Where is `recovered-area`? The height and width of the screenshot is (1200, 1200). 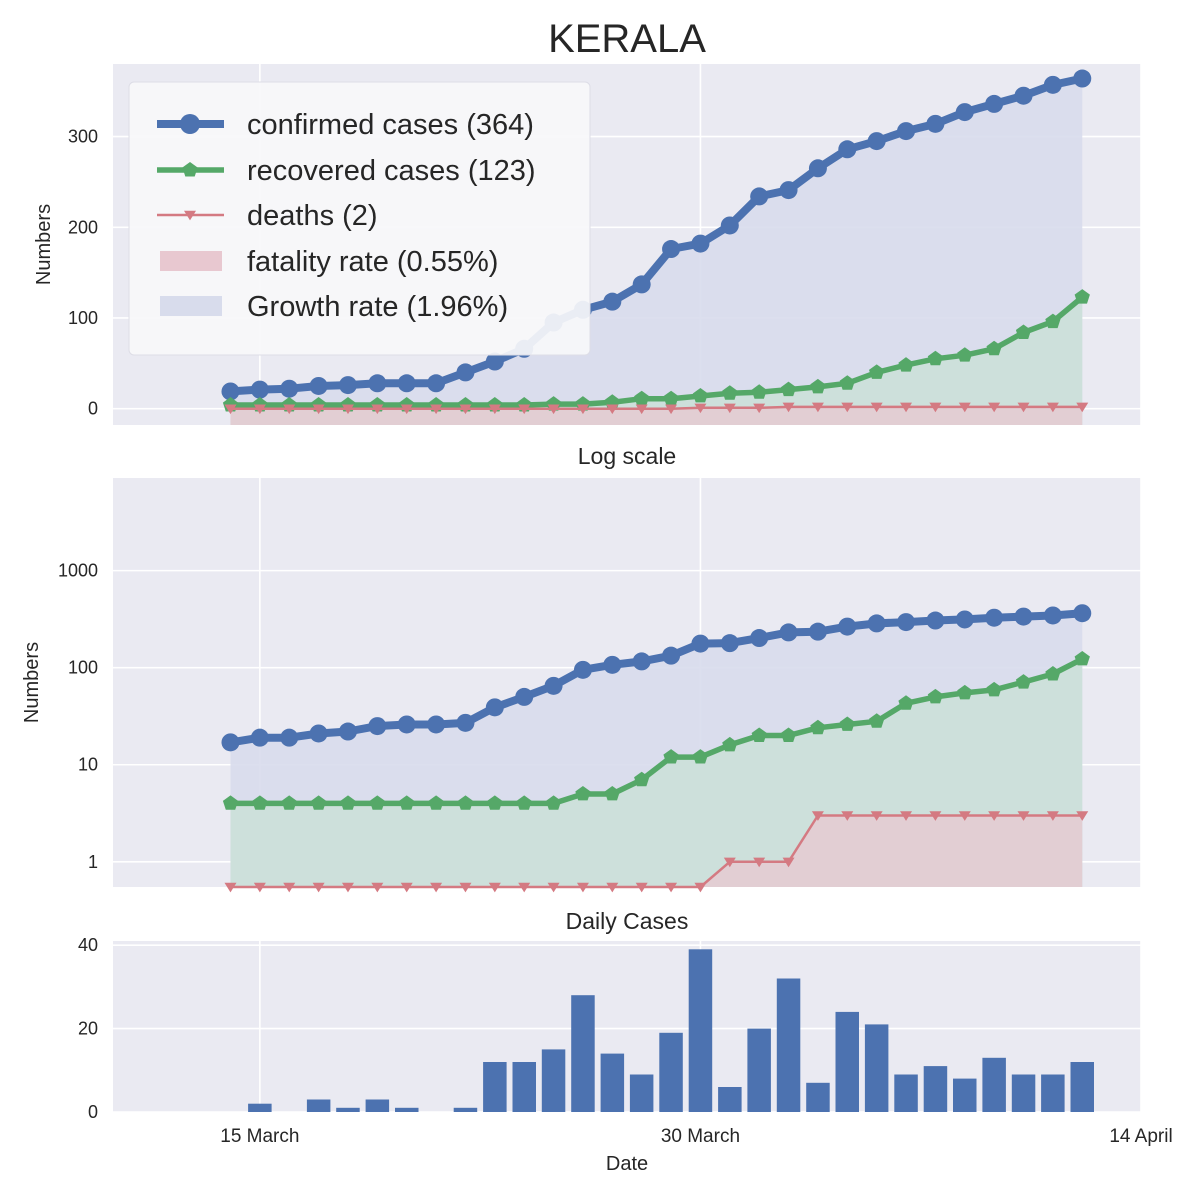
recovered-area is located at coordinates (656, 361).